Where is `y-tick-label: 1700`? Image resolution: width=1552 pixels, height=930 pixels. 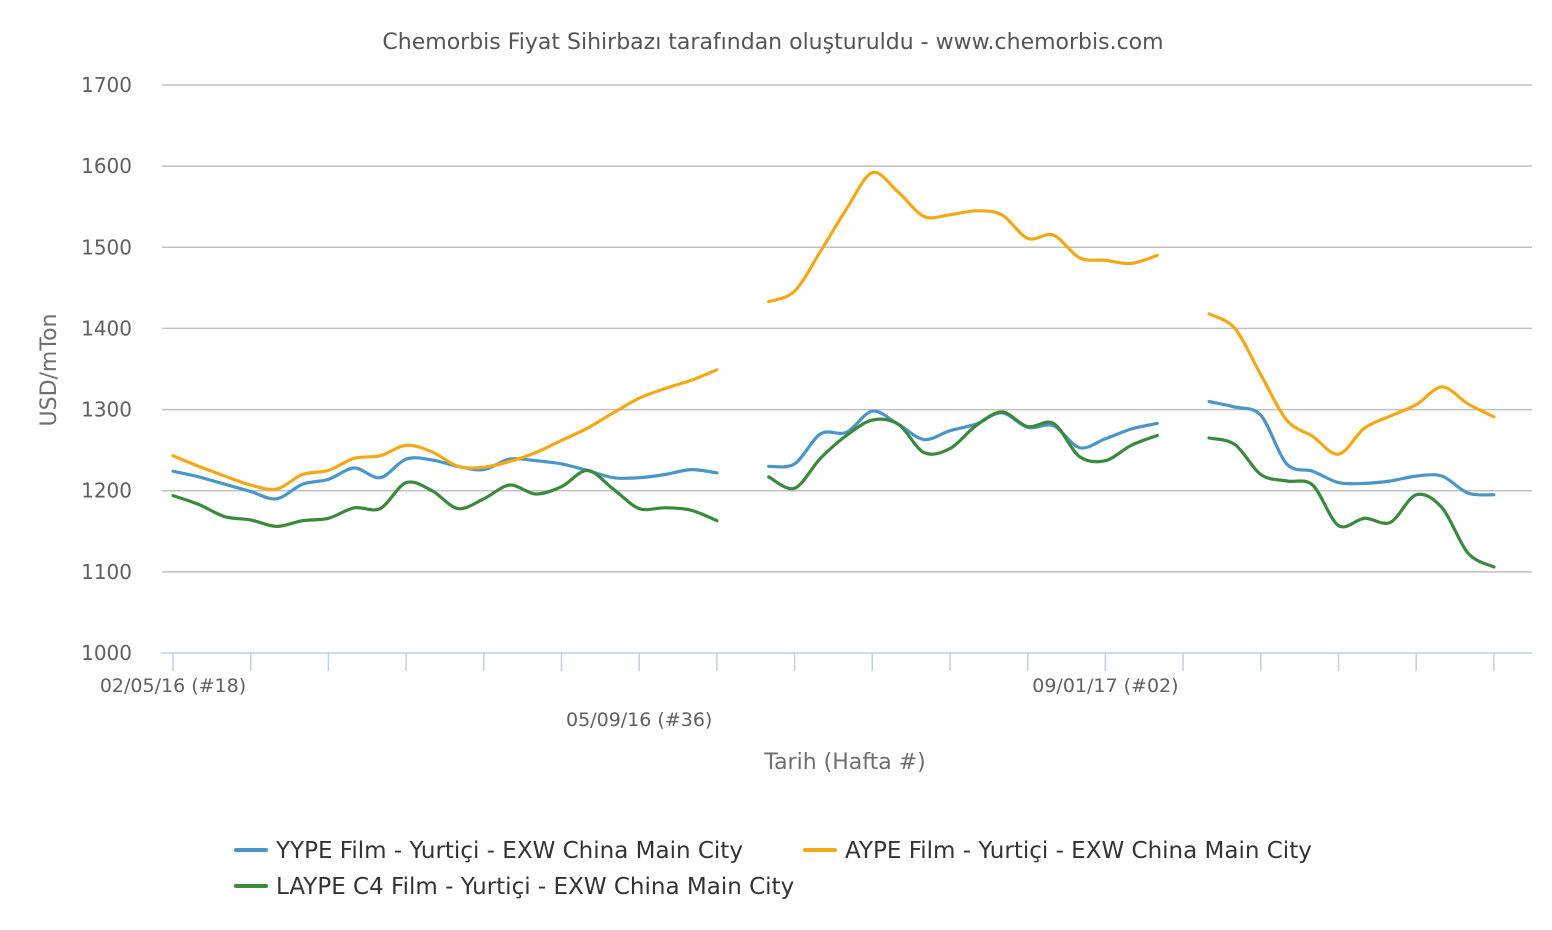 y-tick-label: 1700 is located at coordinates (106, 85).